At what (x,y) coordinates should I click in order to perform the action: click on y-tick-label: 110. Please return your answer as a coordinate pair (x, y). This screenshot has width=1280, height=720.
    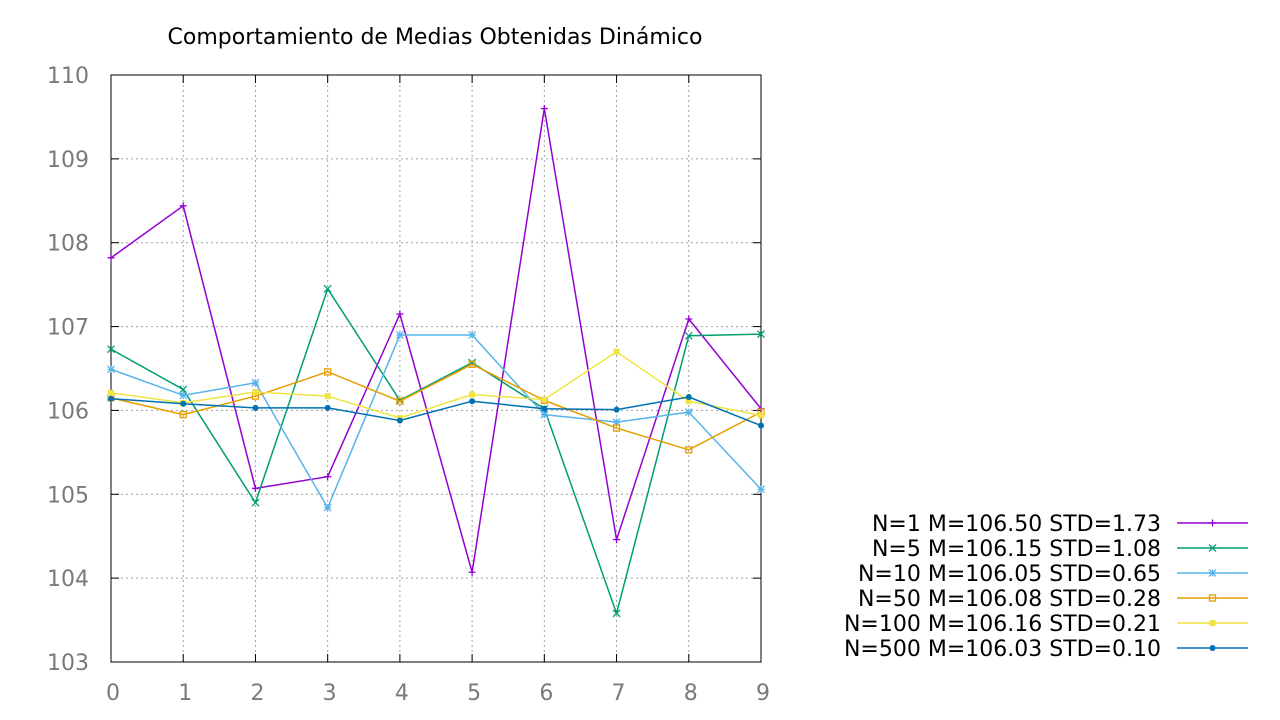
    Looking at the image, I should click on (68, 76).